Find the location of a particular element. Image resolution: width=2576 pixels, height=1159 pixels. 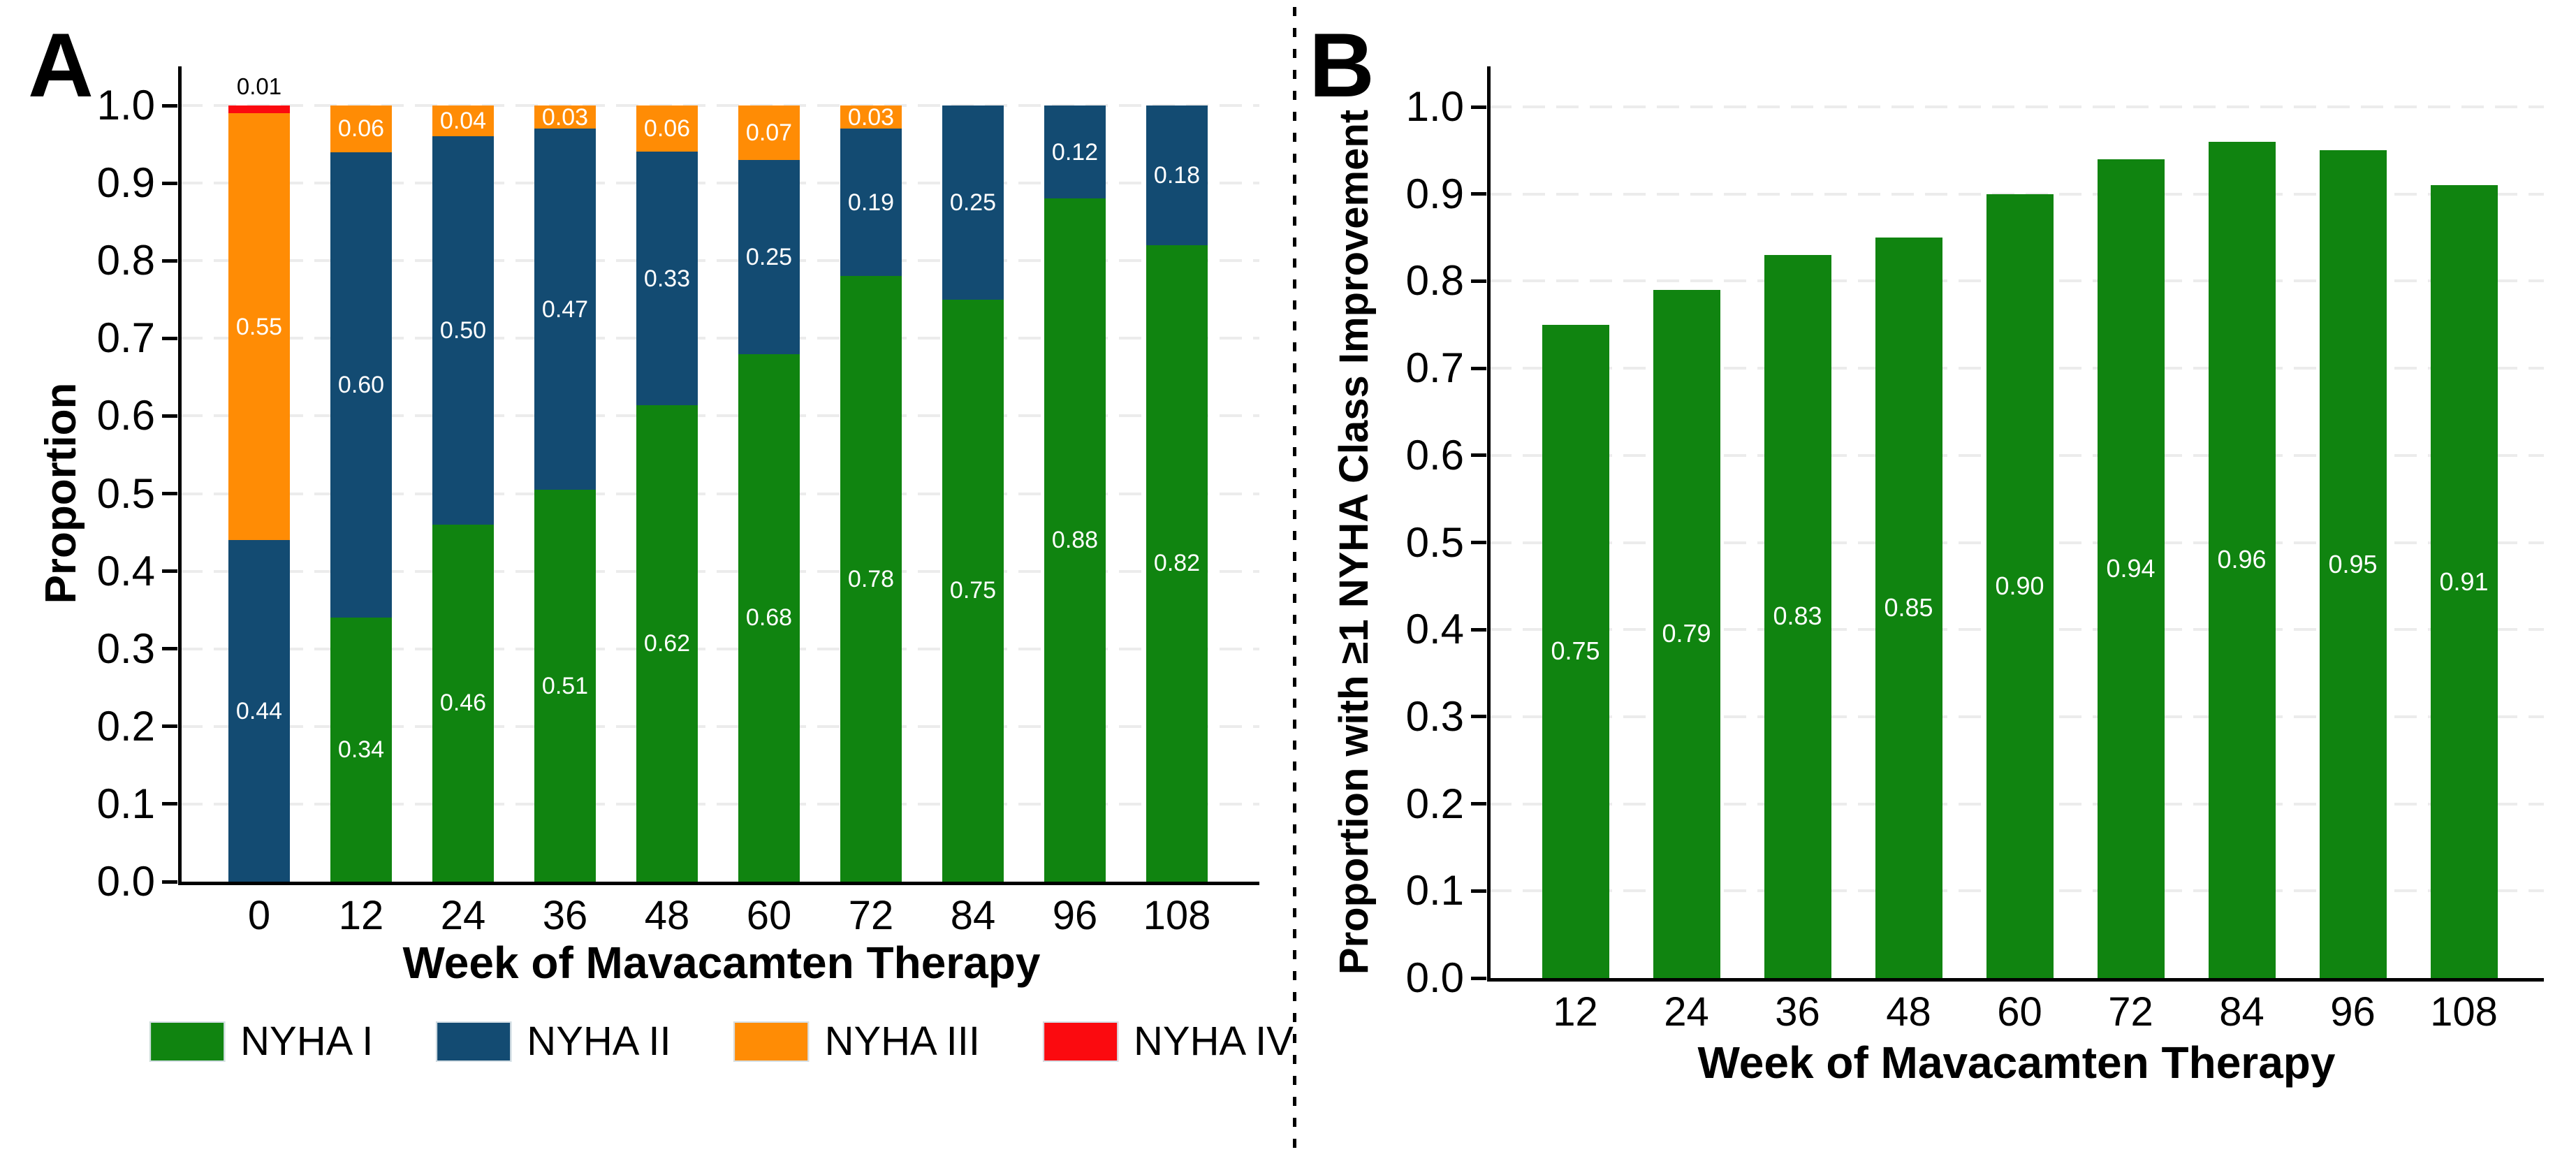

legend-swatch-nyha-i is located at coordinates (187, 1041).